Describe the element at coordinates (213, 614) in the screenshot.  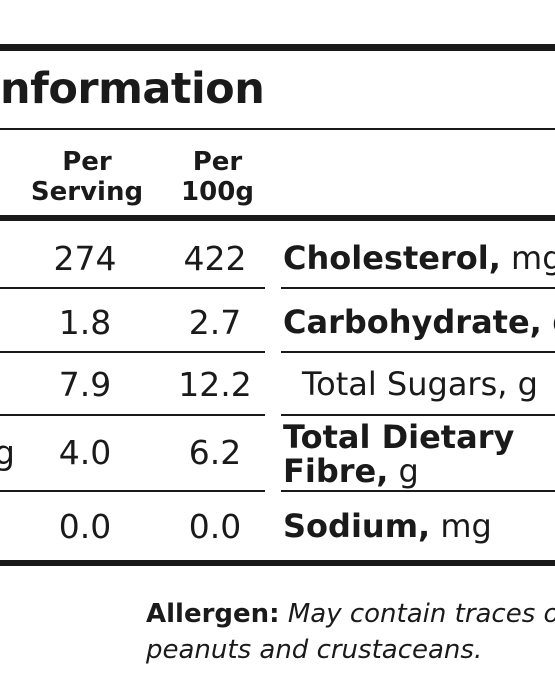
I see `allergen-label: Allergen:` at that location.